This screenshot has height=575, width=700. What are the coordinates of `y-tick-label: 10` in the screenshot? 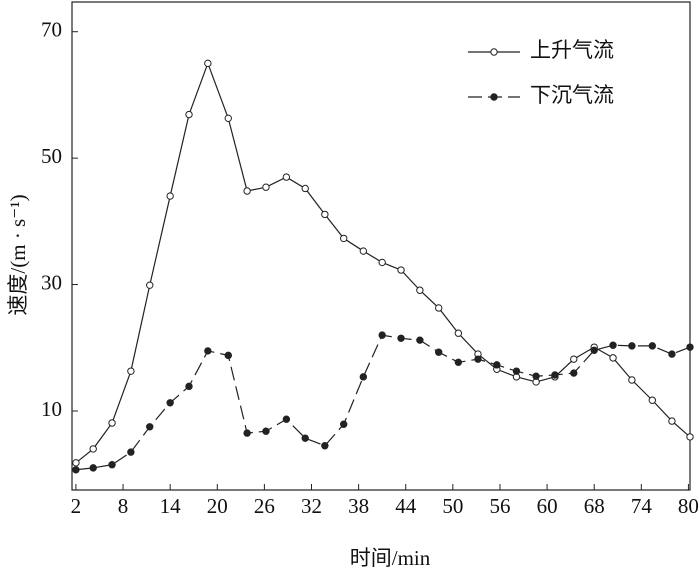 It's located at (51, 409).